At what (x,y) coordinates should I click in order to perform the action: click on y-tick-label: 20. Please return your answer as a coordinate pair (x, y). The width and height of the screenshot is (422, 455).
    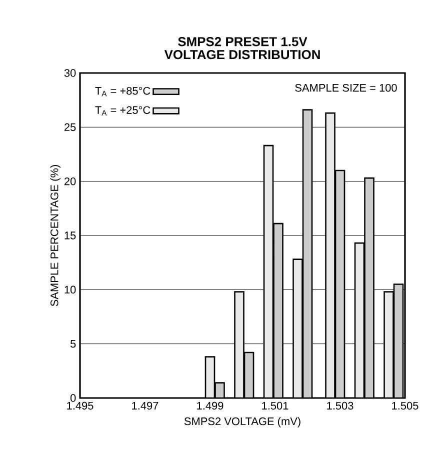
    Looking at the image, I should click on (70, 181).